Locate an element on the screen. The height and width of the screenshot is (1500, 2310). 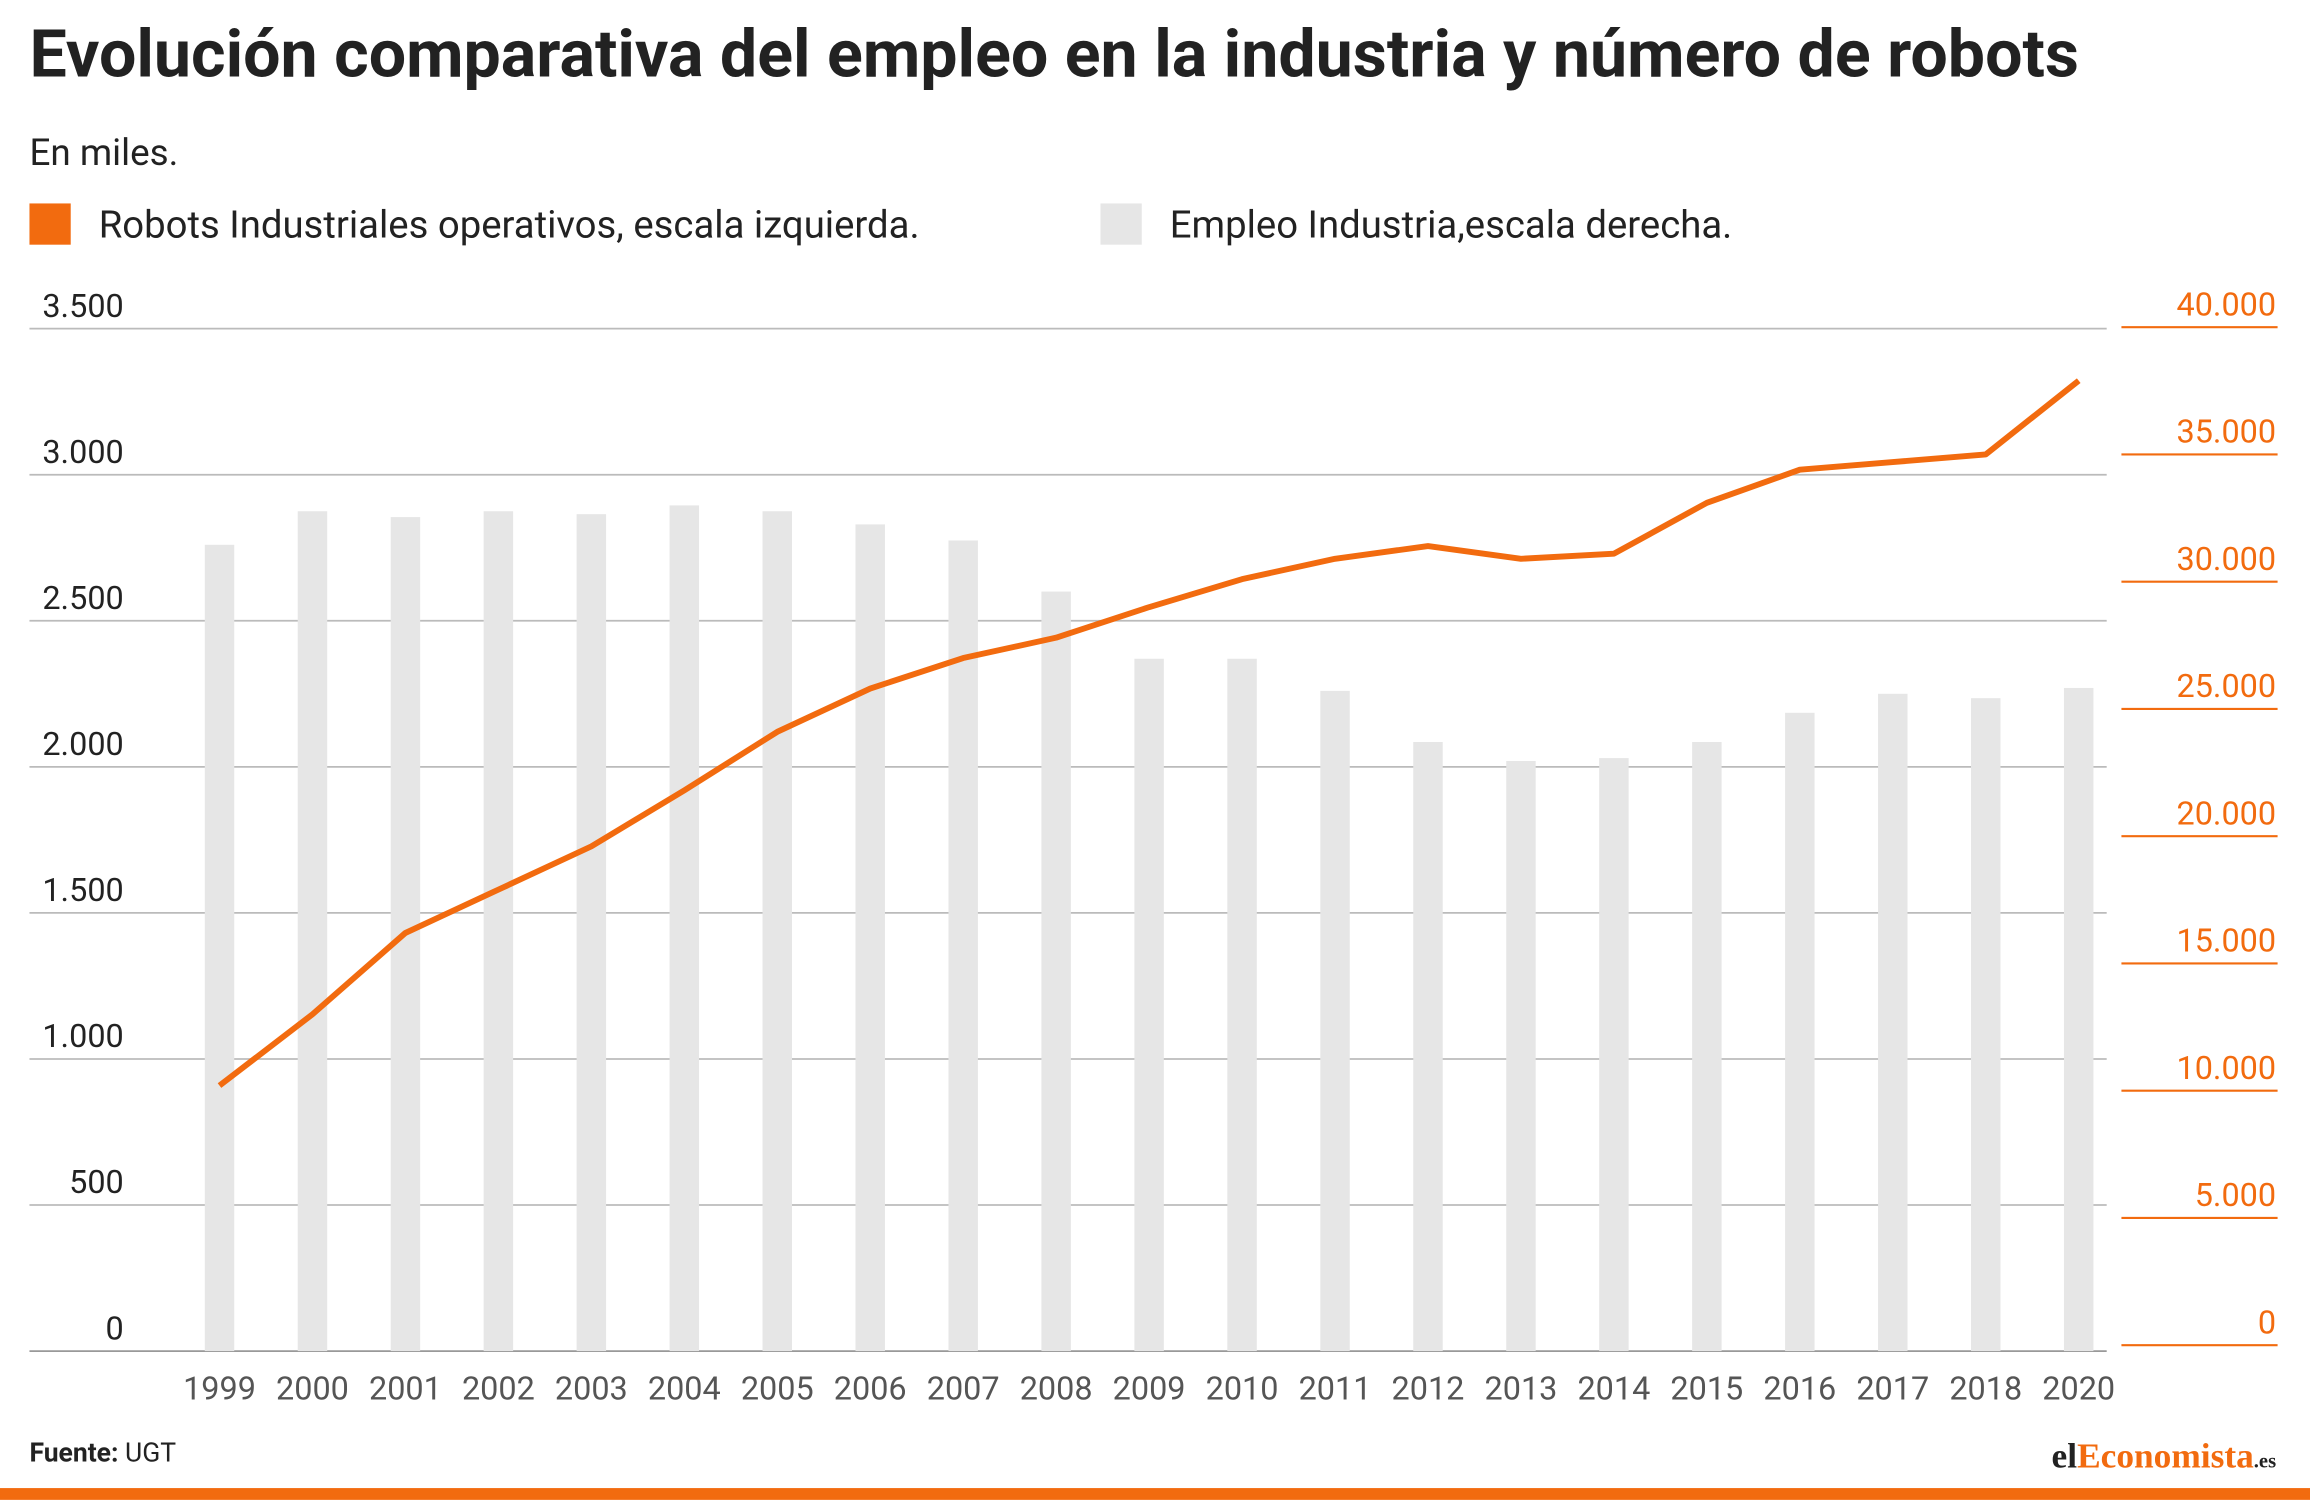
y2-tick-label: 25.000 is located at coordinates (2227, 686).